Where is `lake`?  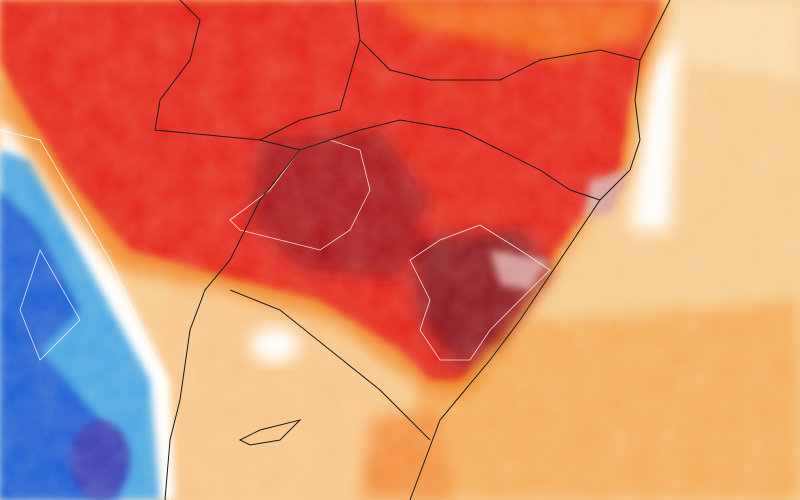
lake is located at coordinates (270, 432).